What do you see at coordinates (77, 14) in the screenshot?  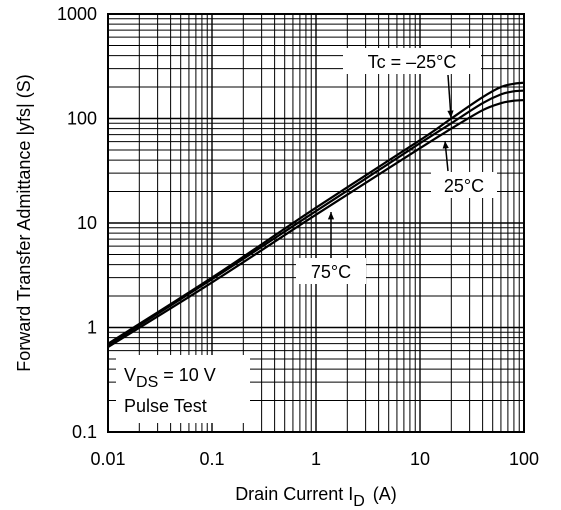 I see `y-tick-label: 1000` at bounding box center [77, 14].